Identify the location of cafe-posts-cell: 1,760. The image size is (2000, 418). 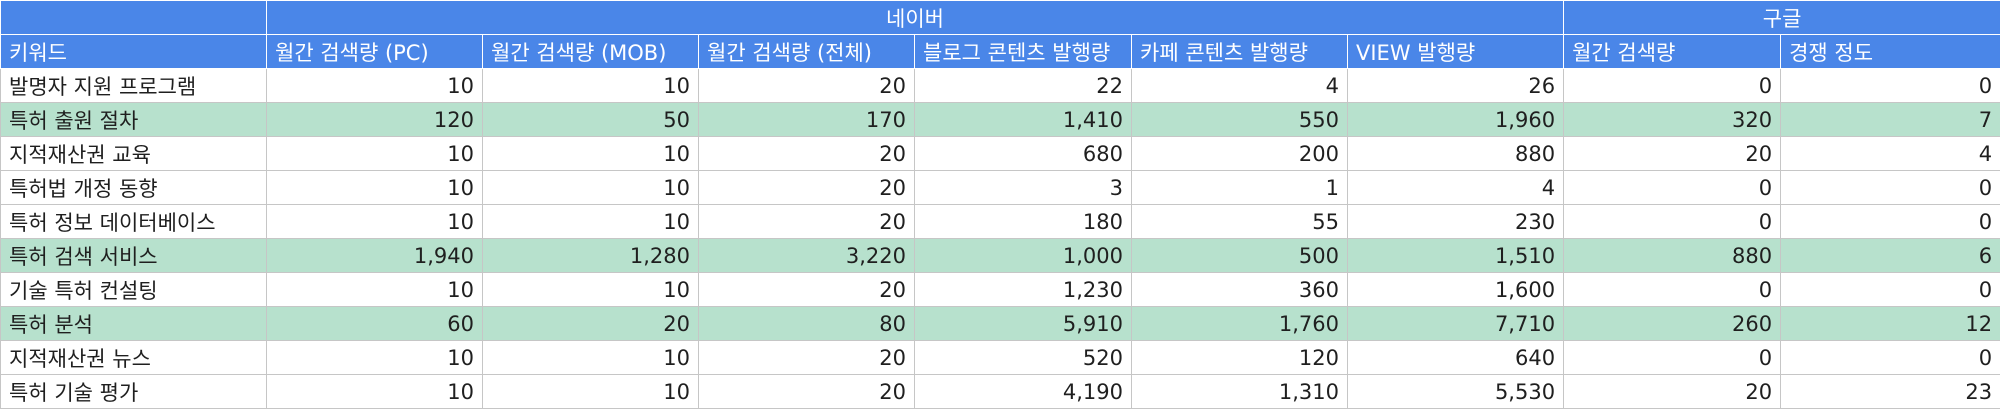
(1239, 323).